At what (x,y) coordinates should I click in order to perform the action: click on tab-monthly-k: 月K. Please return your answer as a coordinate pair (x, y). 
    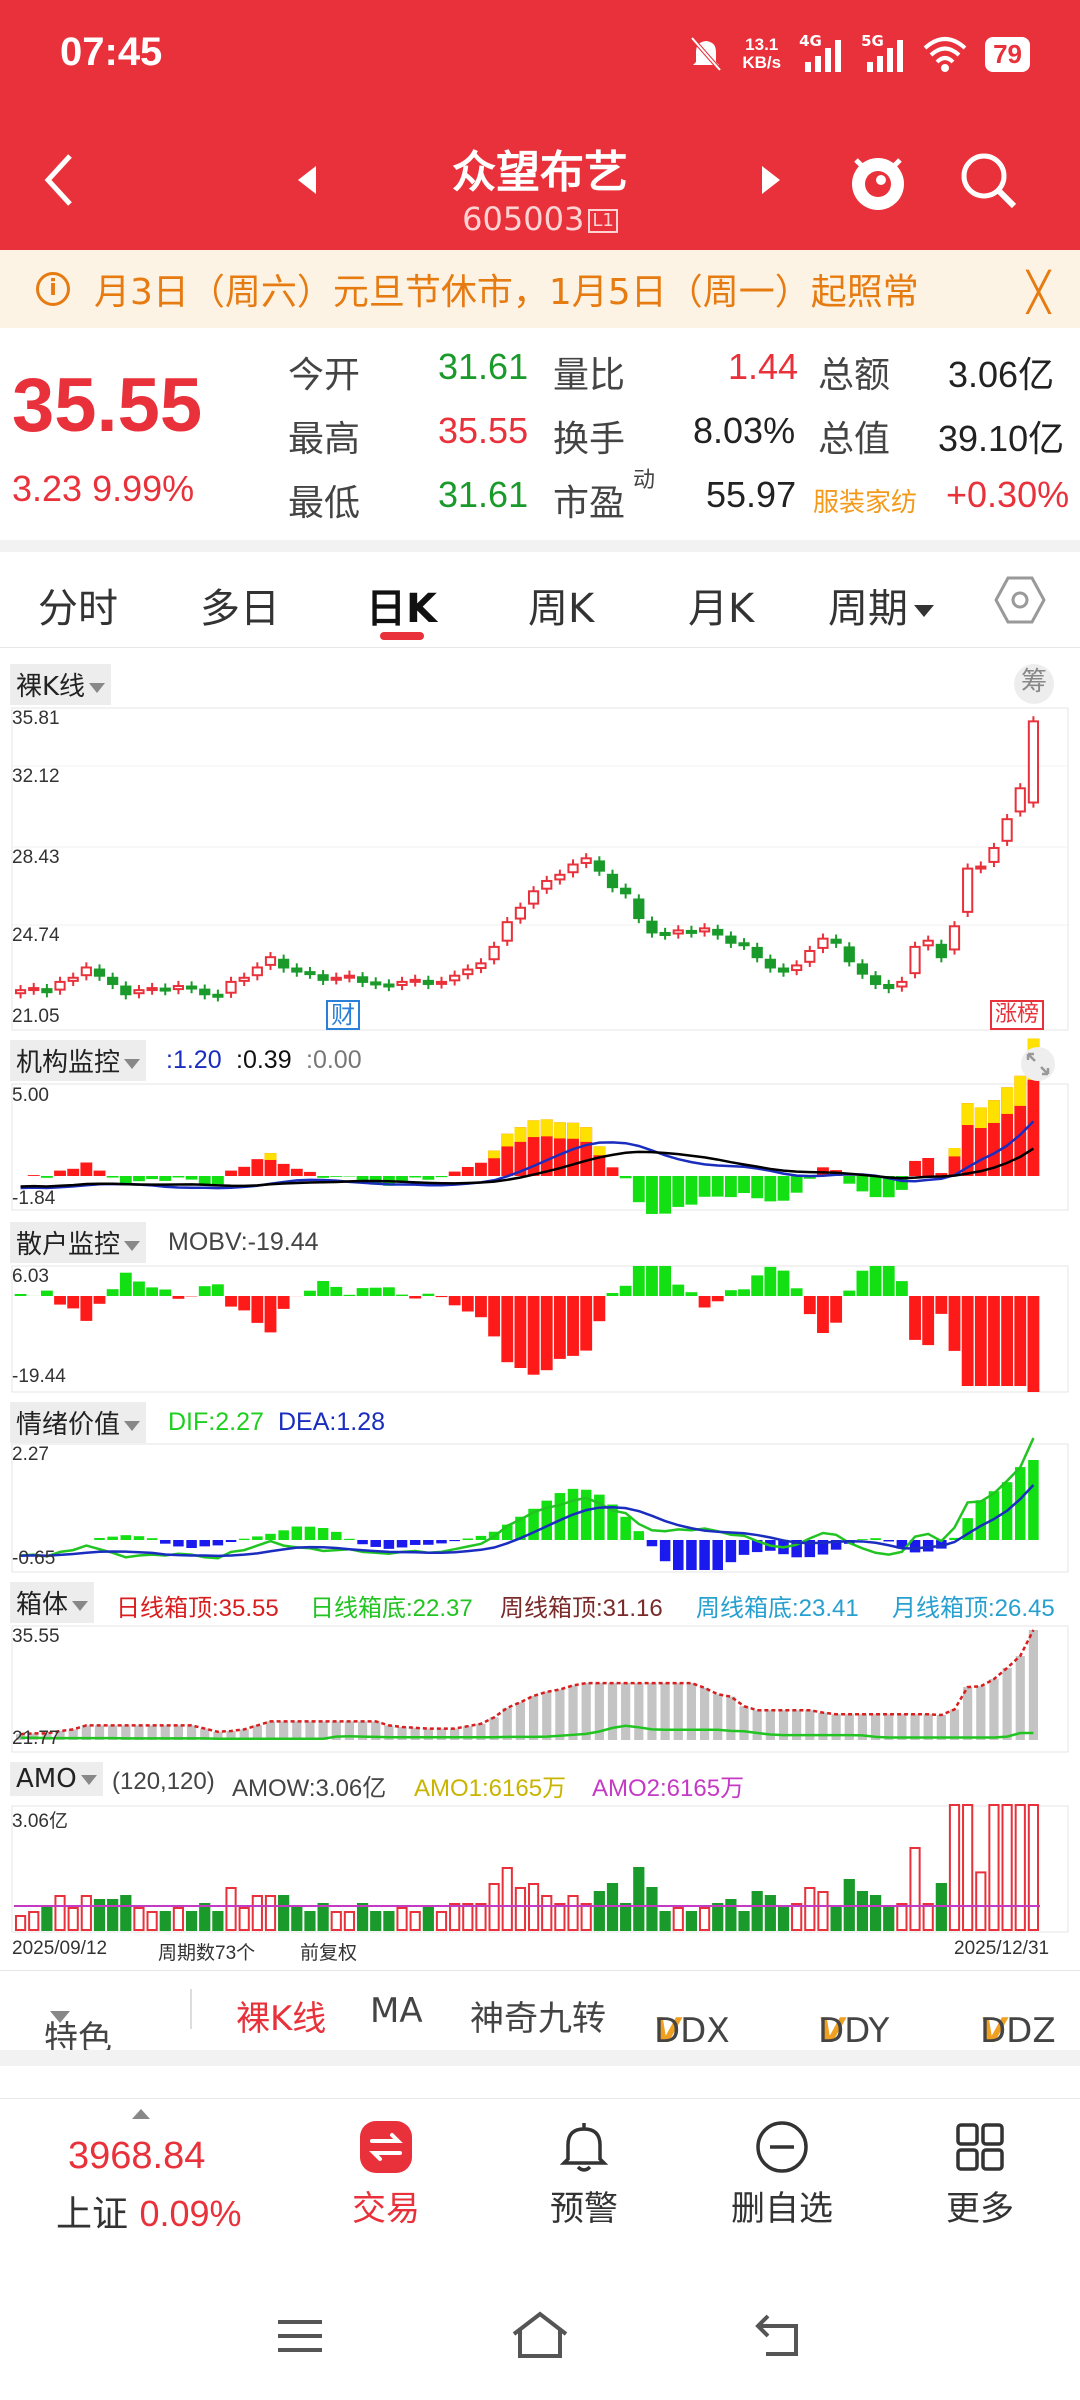
    Looking at the image, I should click on (721, 609).